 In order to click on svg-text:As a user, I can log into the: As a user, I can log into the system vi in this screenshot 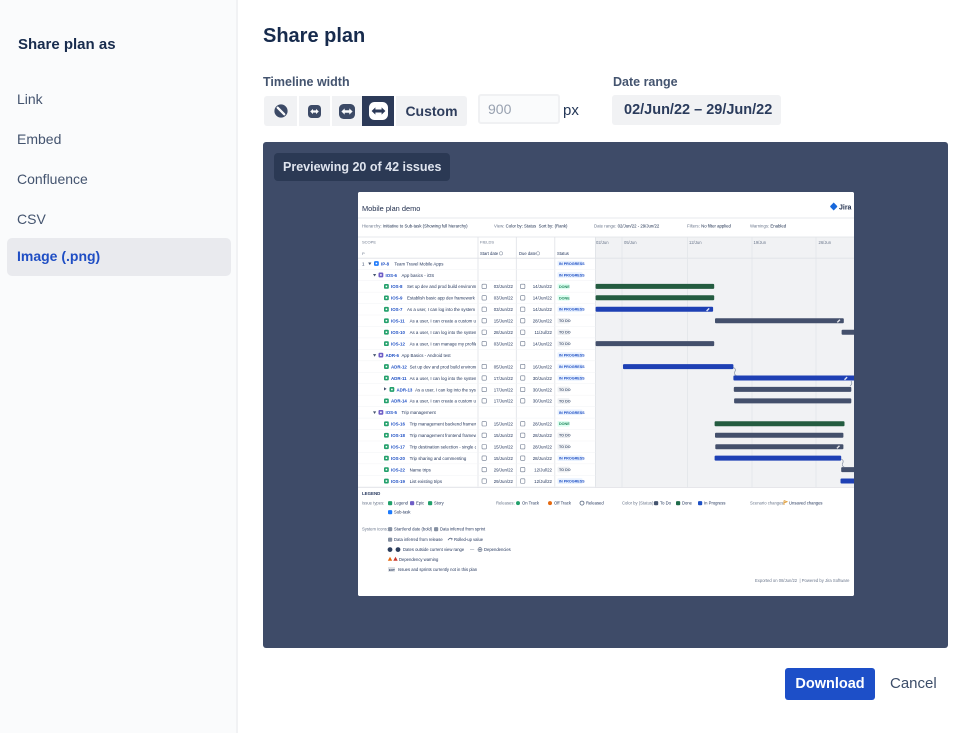, I will do `click(446, 332)`.